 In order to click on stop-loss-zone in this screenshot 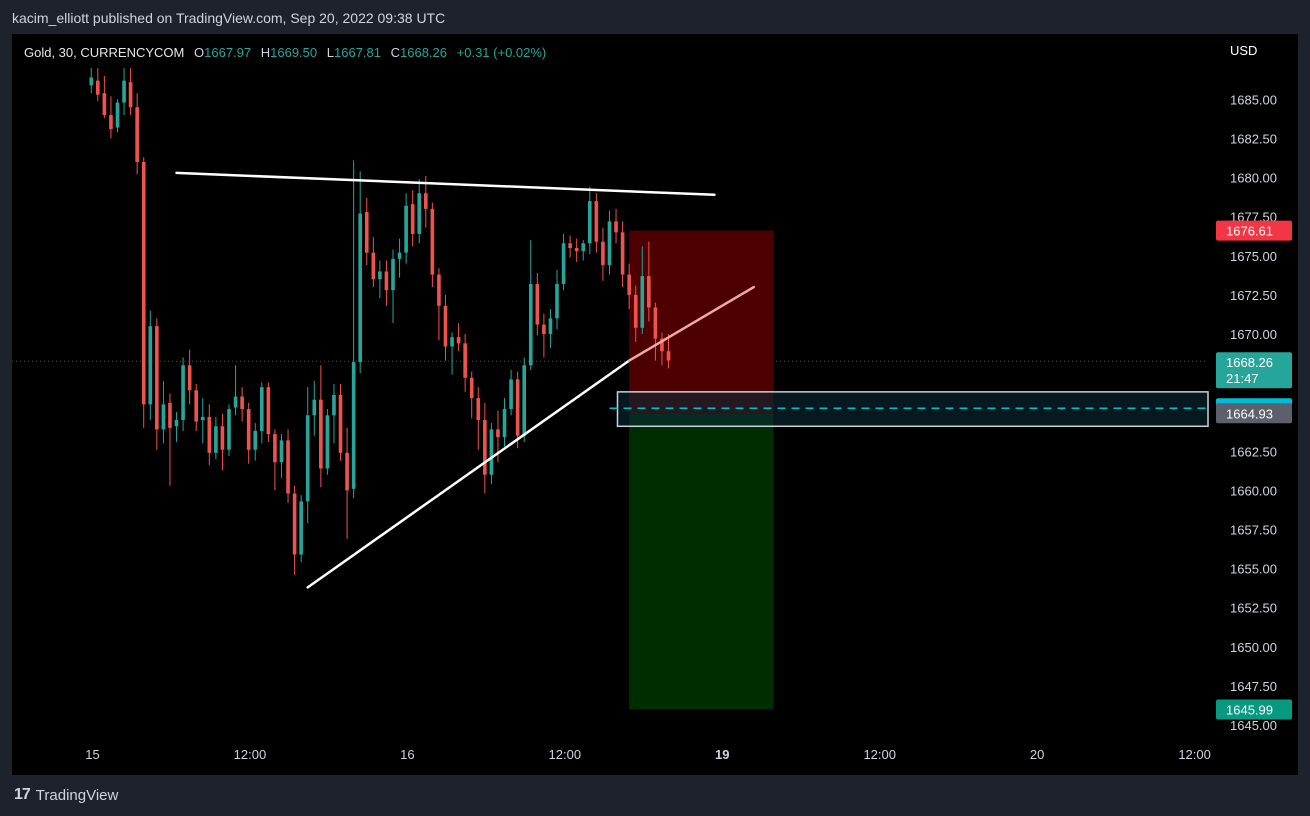, I will do `click(701, 322)`.